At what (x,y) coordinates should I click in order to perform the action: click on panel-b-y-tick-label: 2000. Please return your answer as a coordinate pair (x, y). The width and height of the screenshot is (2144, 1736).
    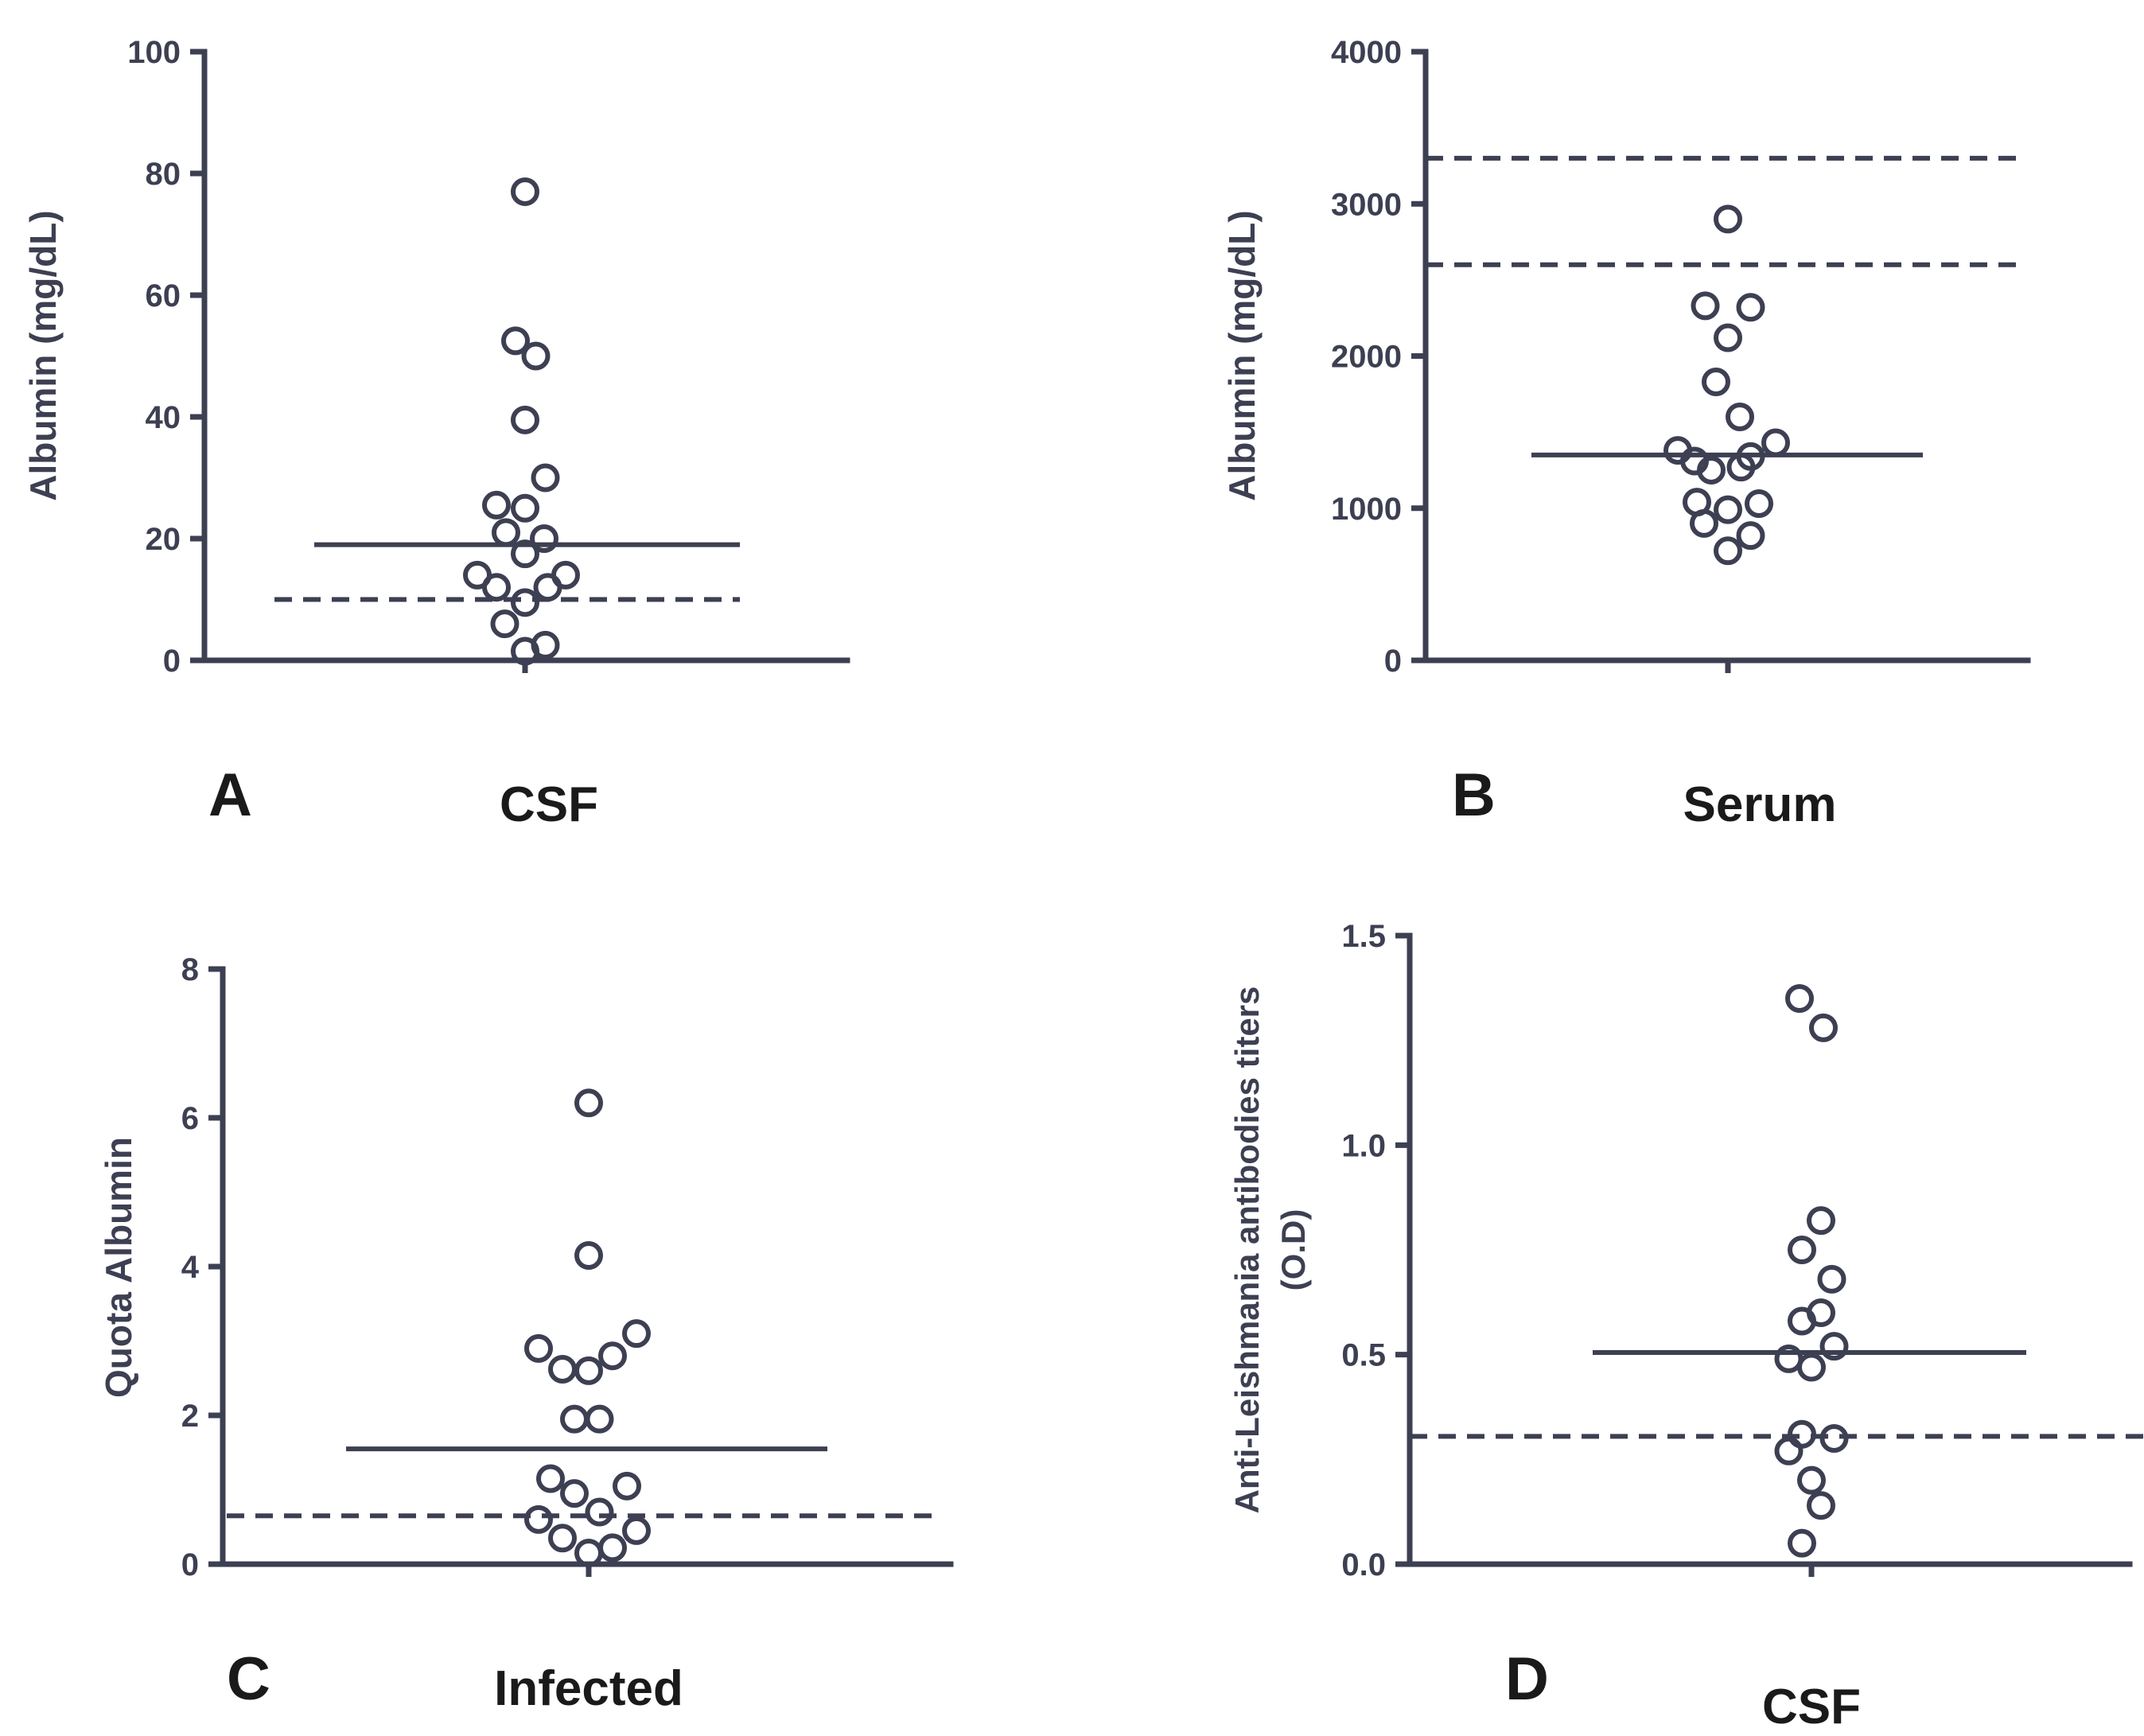
    Looking at the image, I should click on (1366, 357).